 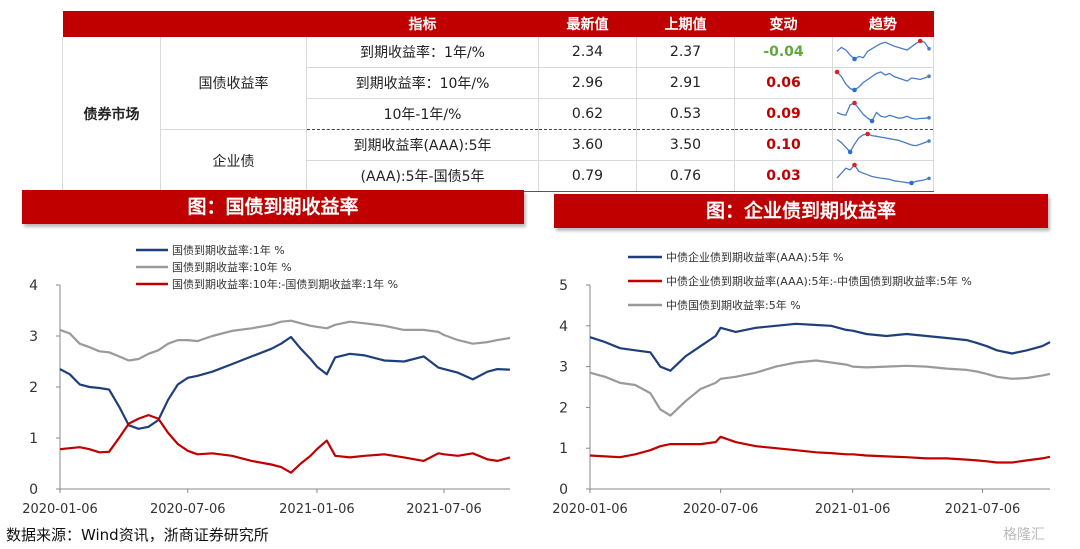 What do you see at coordinates (111, 114) in the screenshot?
I see `section-label: 债券市场` at bounding box center [111, 114].